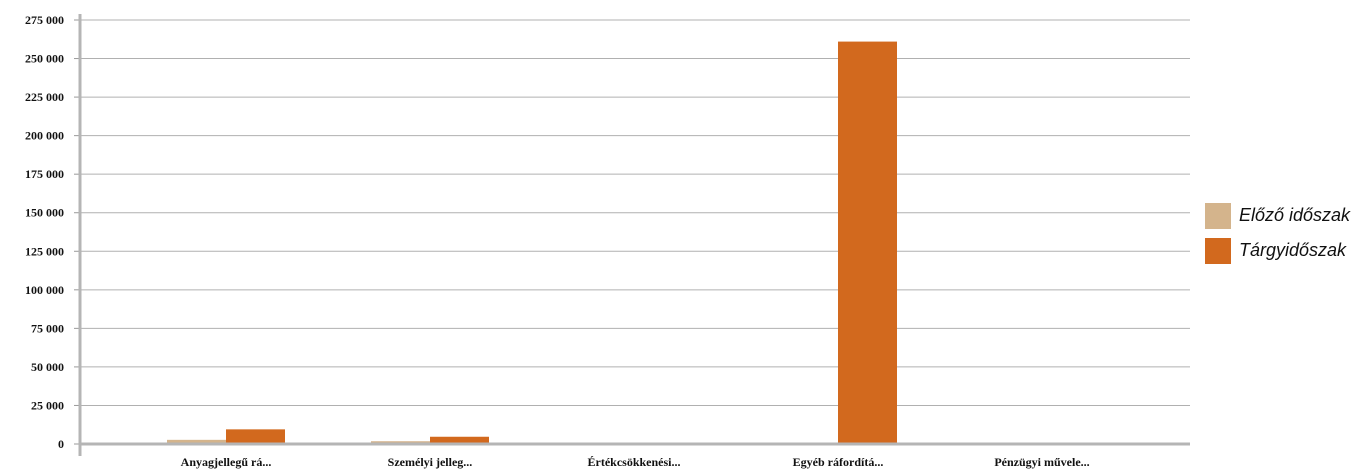  Describe the element at coordinates (44, 136) in the screenshot. I see `y-tick-label: 200 000` at that location.